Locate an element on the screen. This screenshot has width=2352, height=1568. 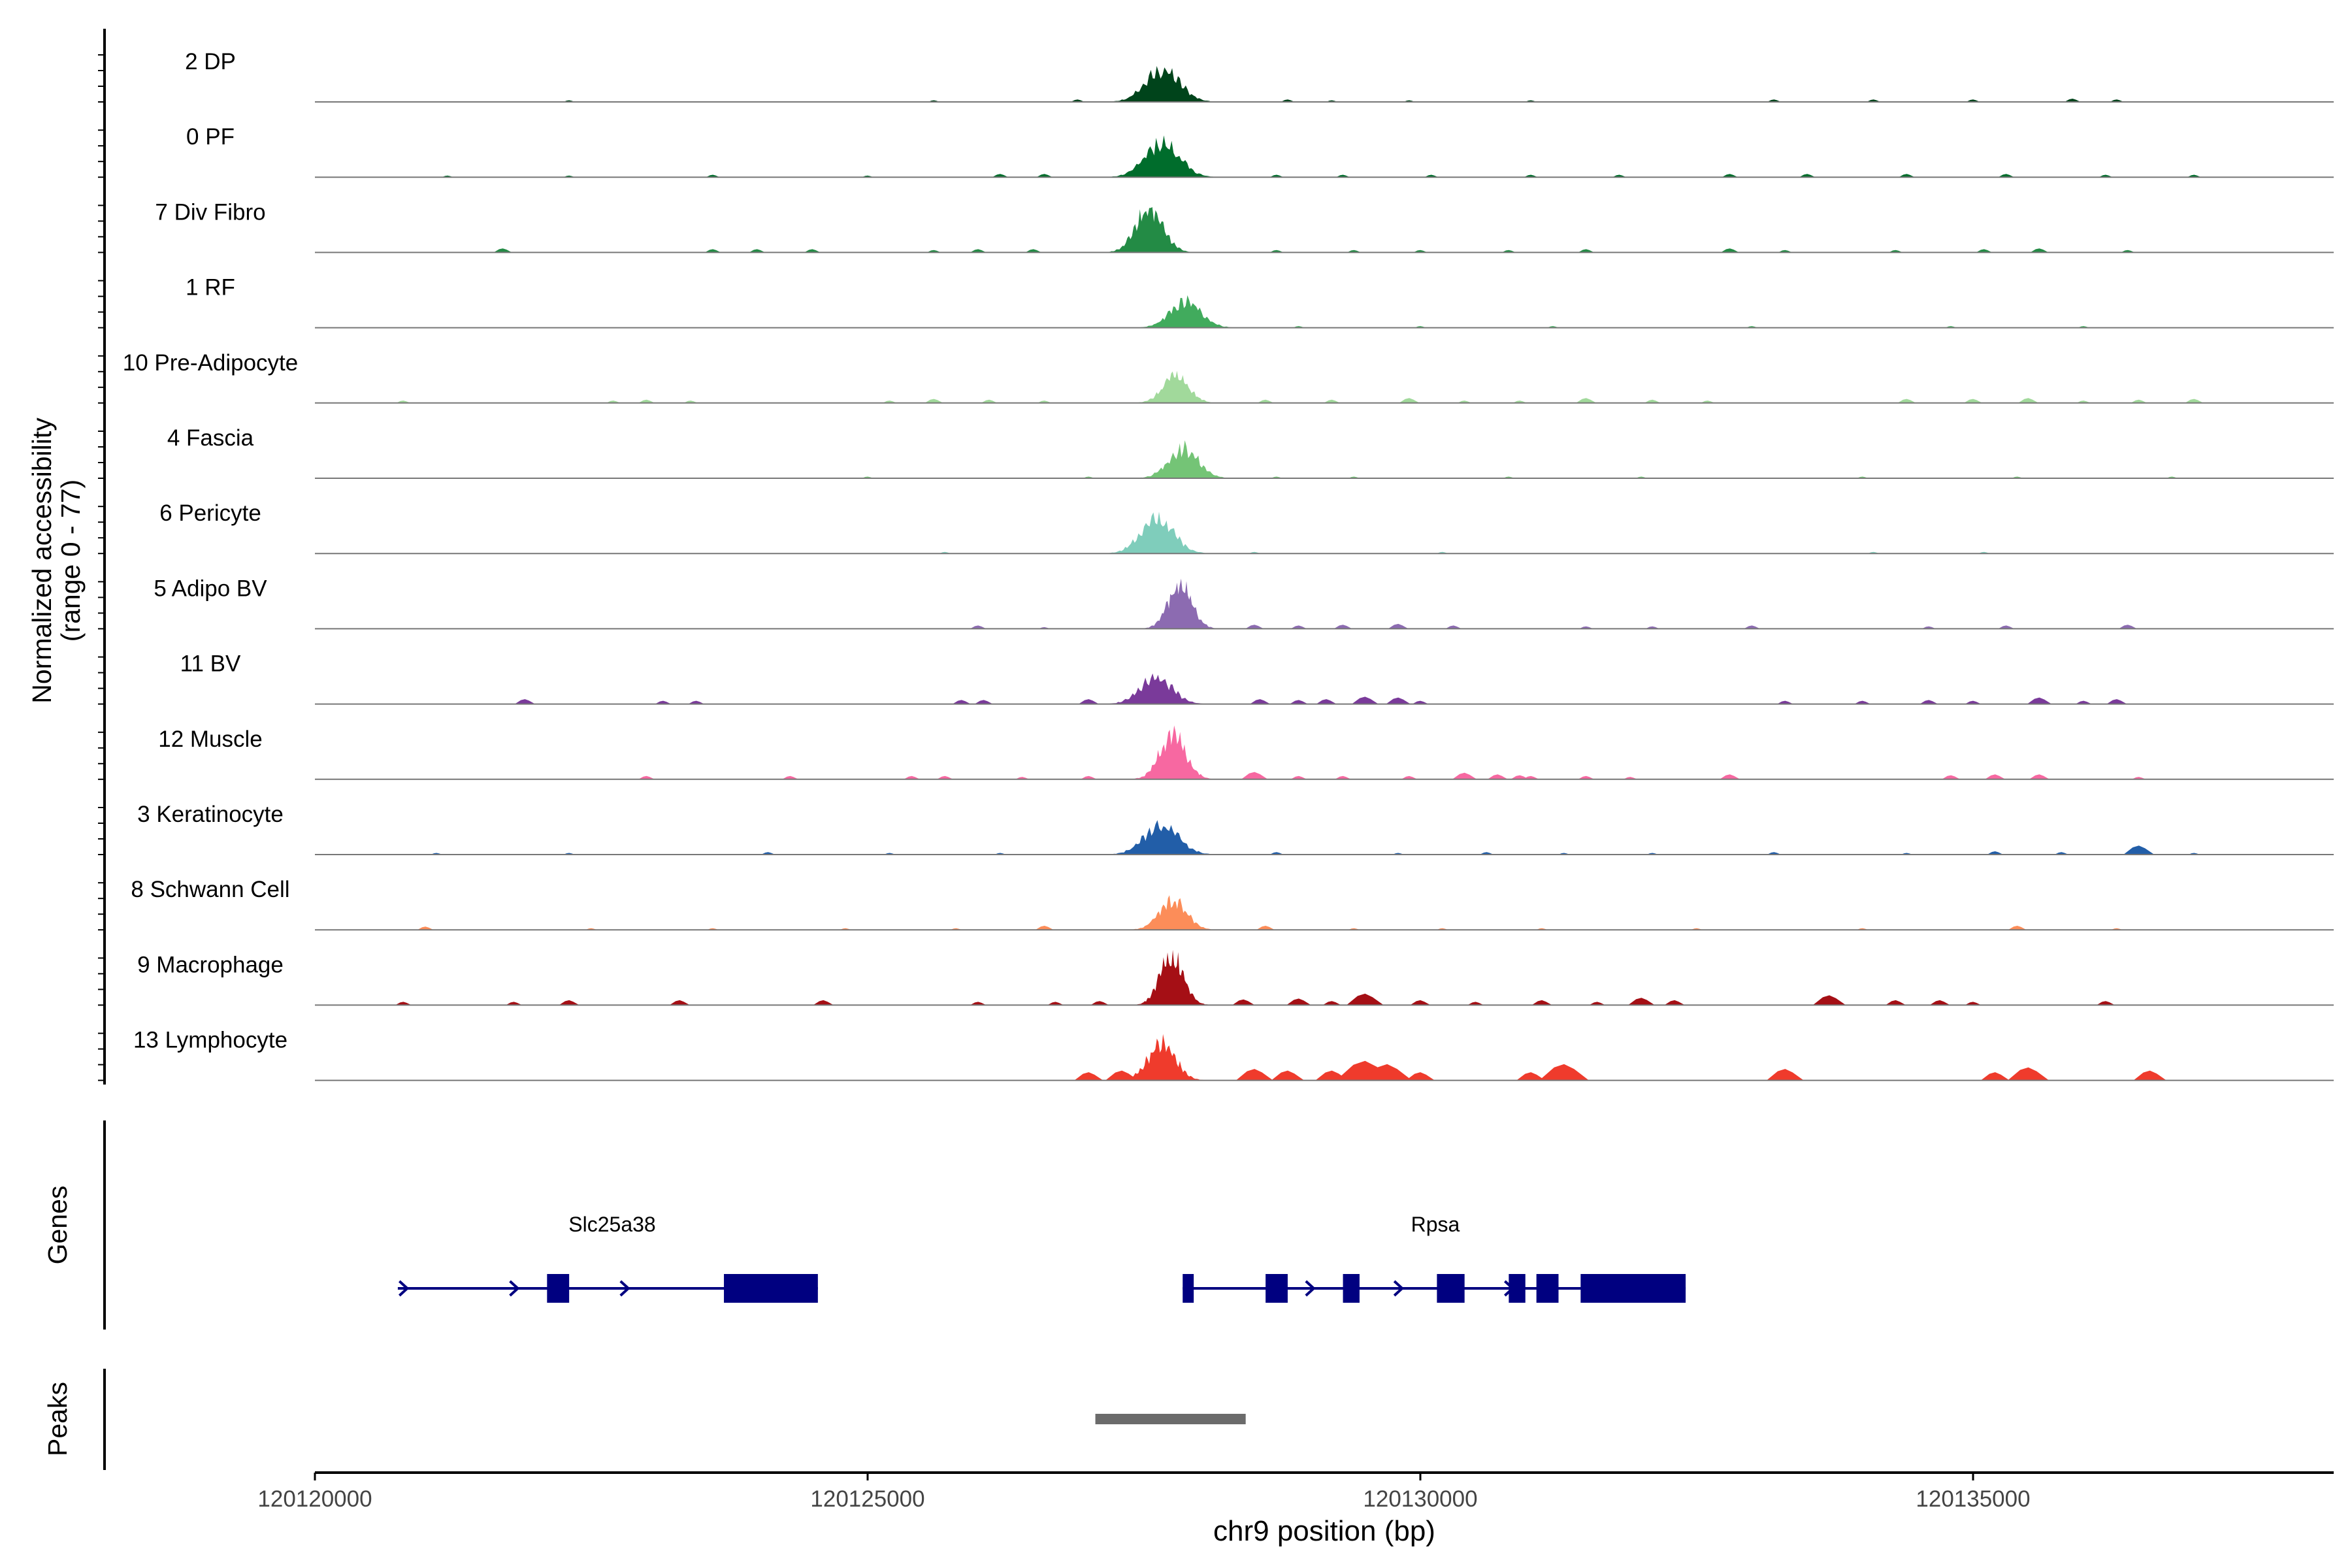
track-label: 8 Schwann Cell is located at coordinates (210, 889).